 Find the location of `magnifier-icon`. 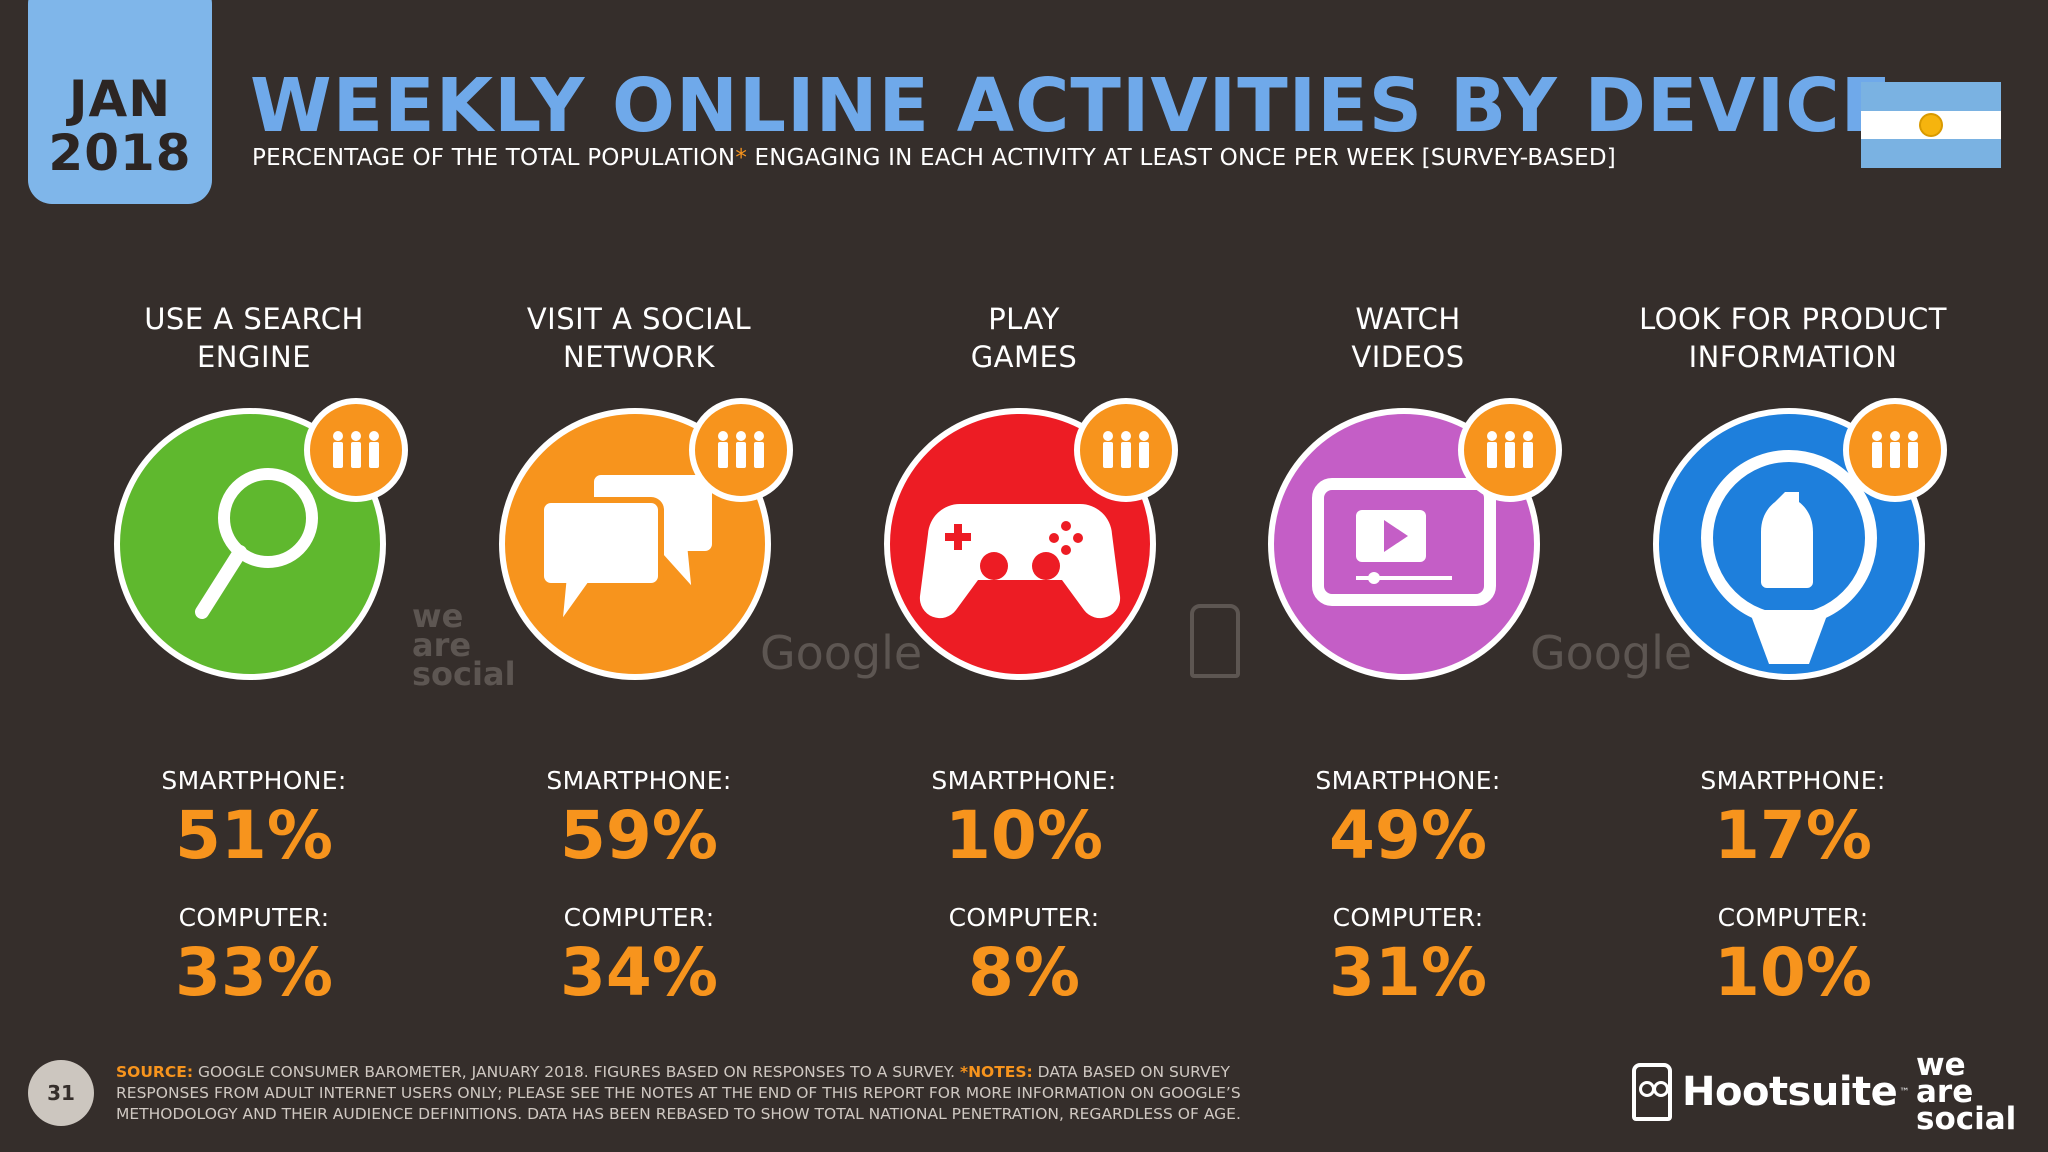

magnifier-icon is located at coordinates (256, 543).